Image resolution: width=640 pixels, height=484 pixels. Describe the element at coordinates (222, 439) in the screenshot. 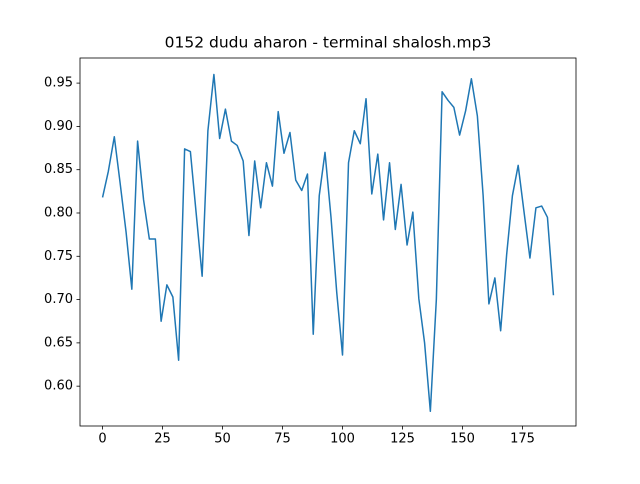

I see `x-tick-label: 50` at that location.